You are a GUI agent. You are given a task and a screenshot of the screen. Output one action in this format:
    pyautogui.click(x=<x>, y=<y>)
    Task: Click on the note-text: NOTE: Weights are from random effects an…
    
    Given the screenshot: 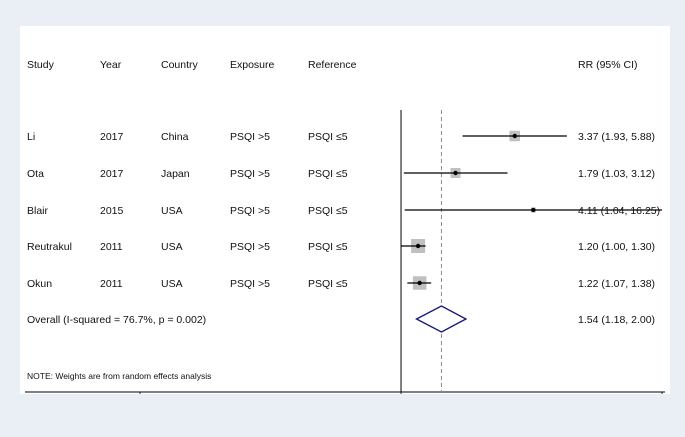 What is the action you would take?
    pyautogui.click(x=119, y=376)
    